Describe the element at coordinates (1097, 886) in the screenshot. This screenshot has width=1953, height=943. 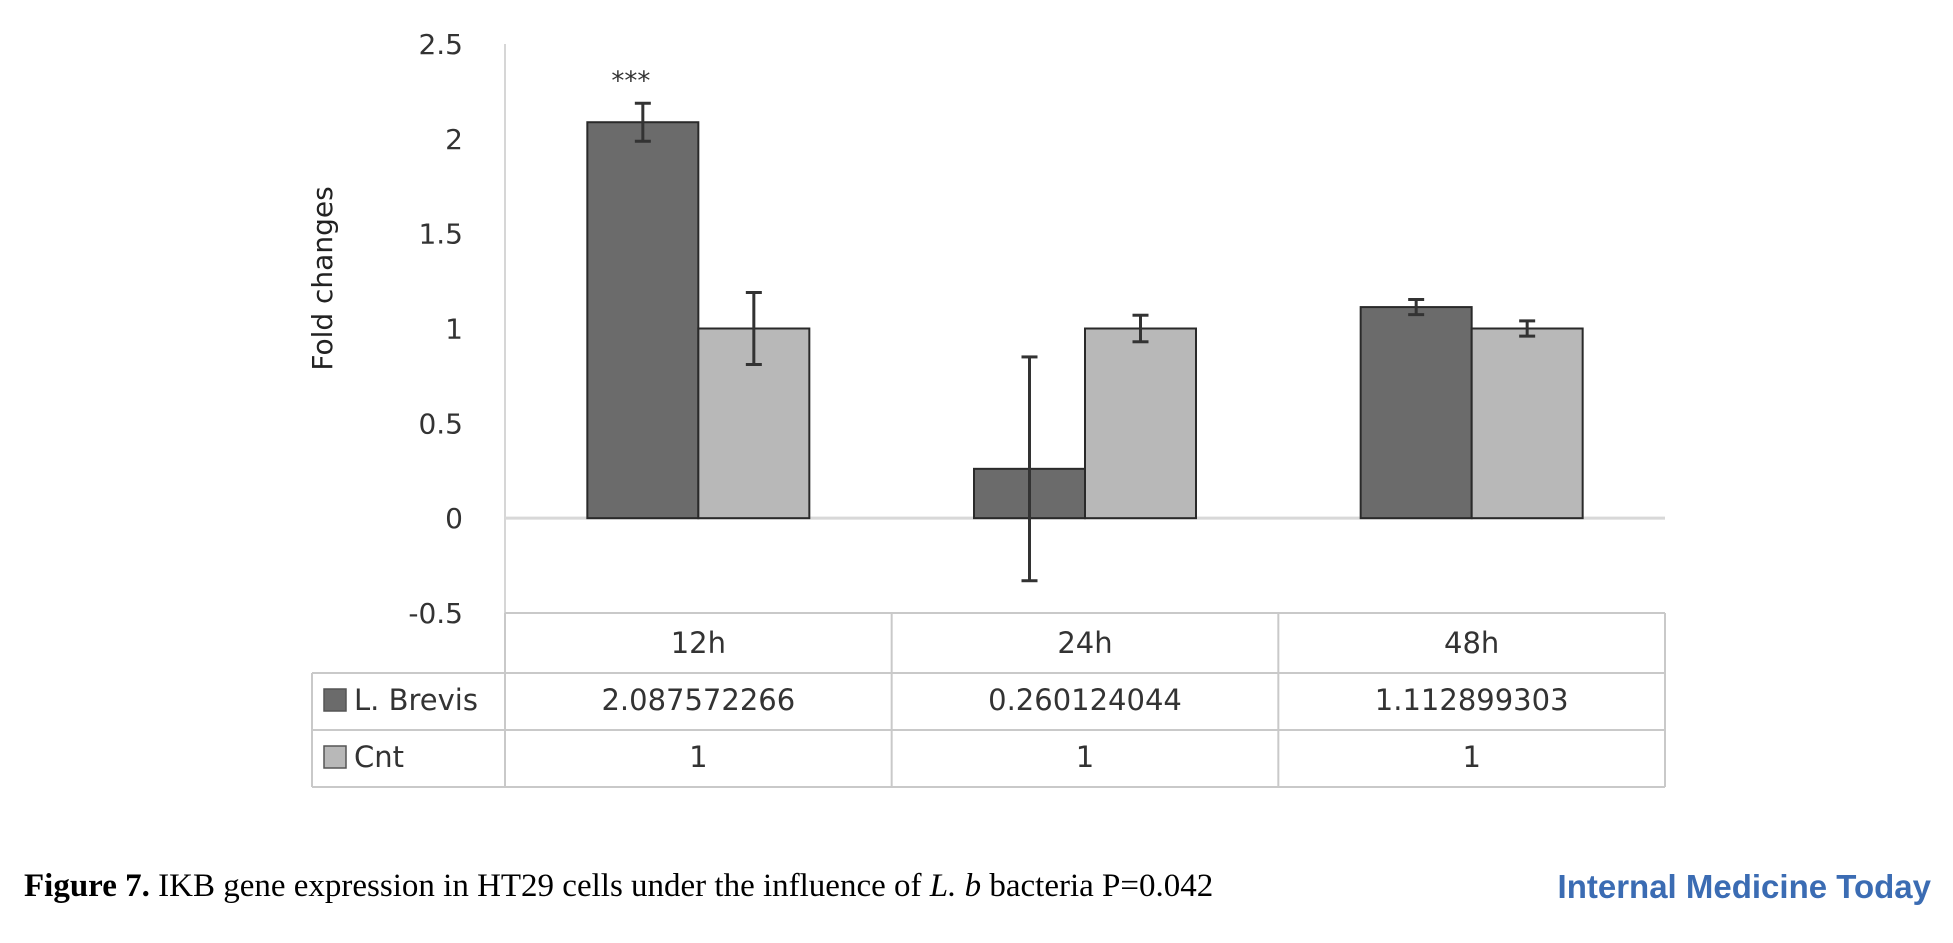
I see `caption-text-after: bacteria P=0.042` at that location.